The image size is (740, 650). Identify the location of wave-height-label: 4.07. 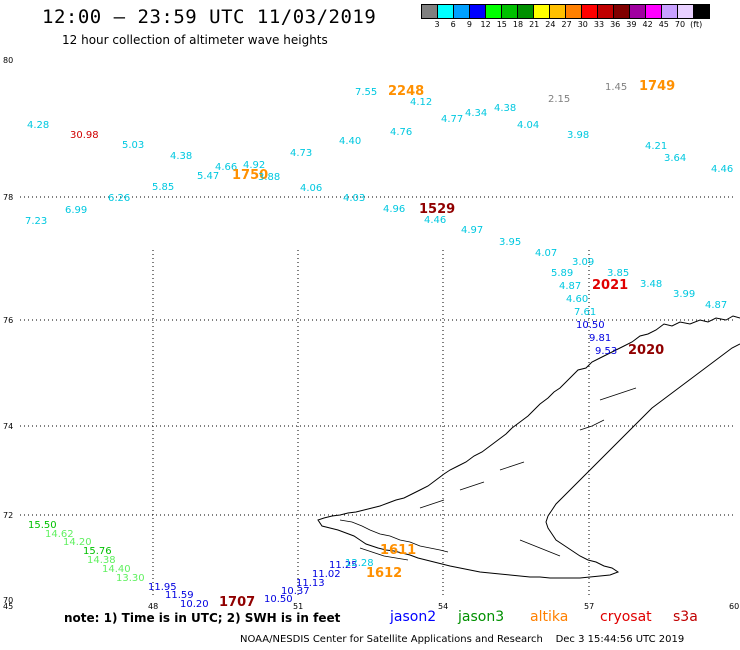
(546, 253).